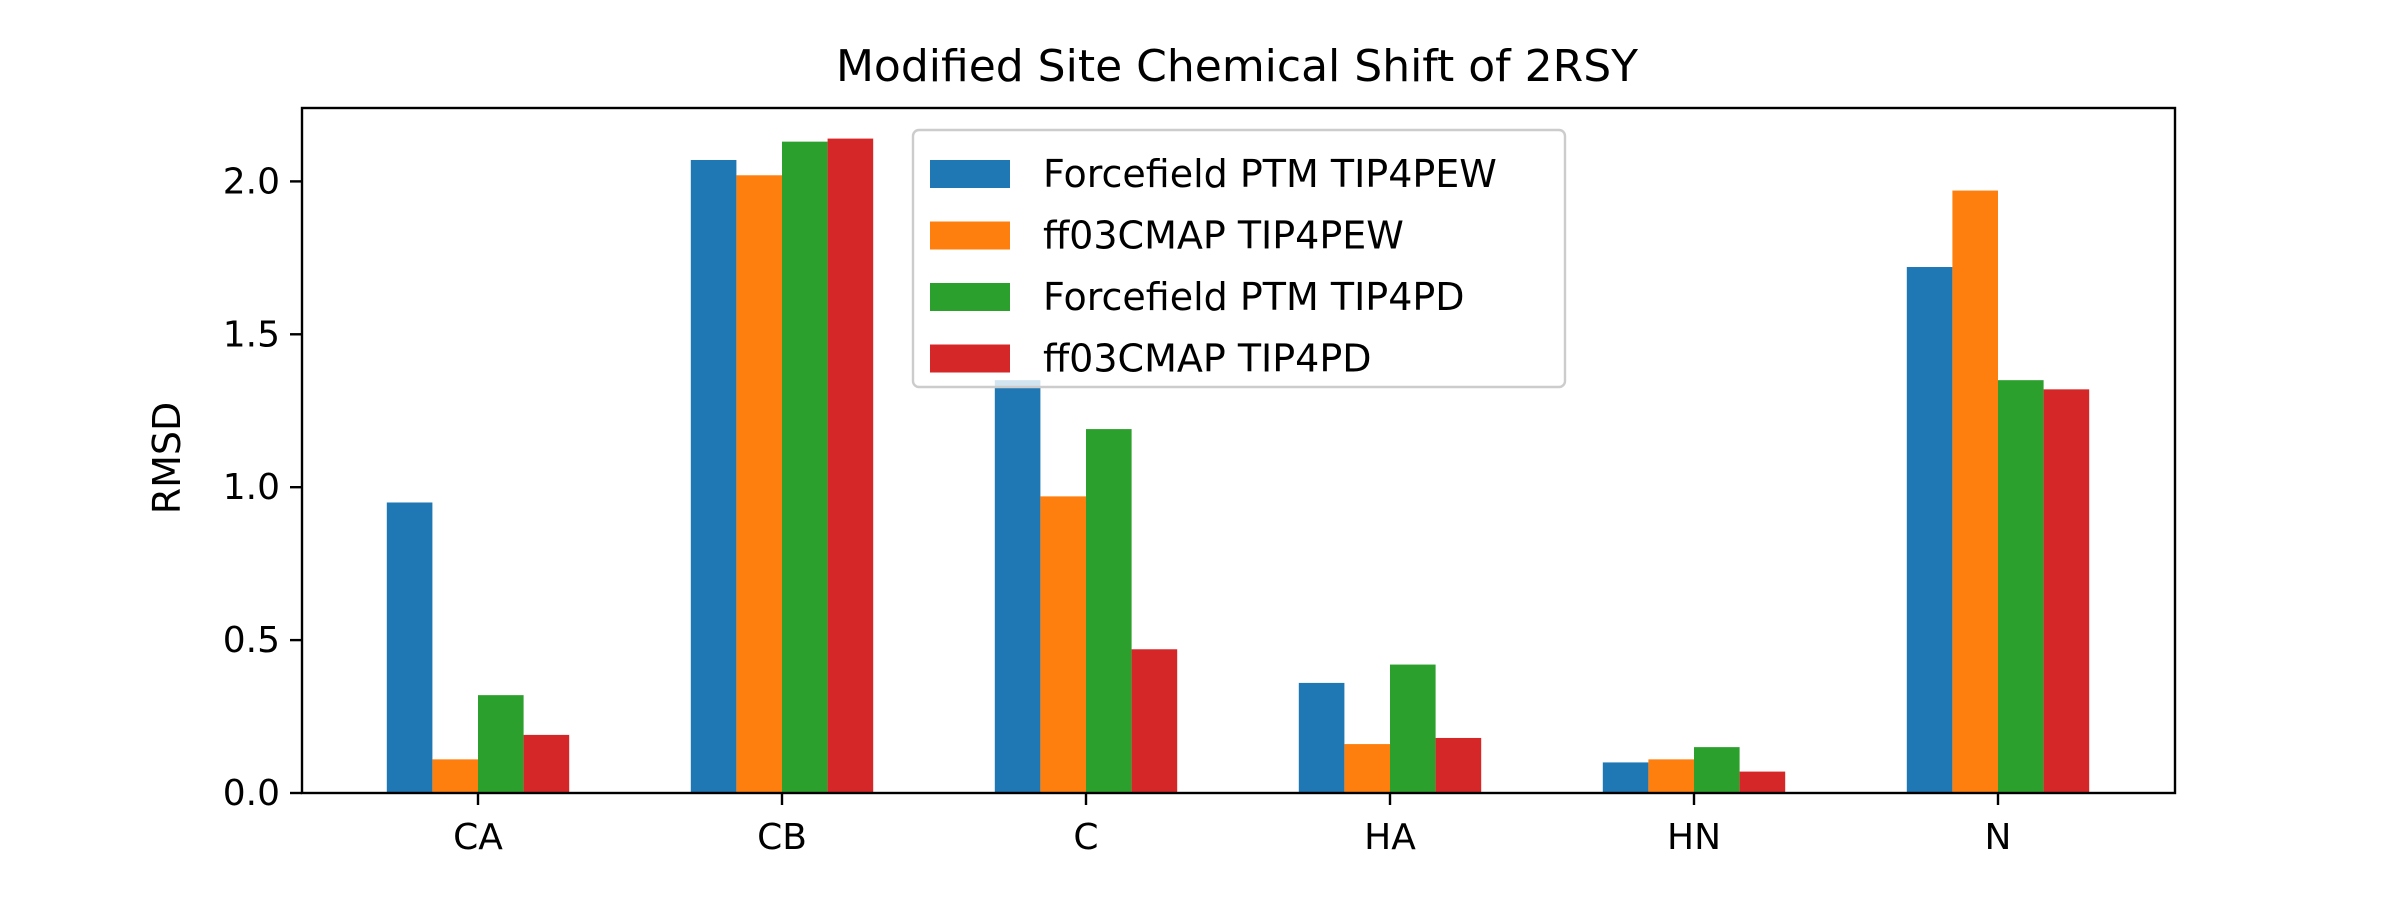 This screenshot has width=2400, height=905. What do you see at coordinates (251, 487) in the screenshot?
I see `y-tick-label: 1.0` at bounding box center [251, 487].